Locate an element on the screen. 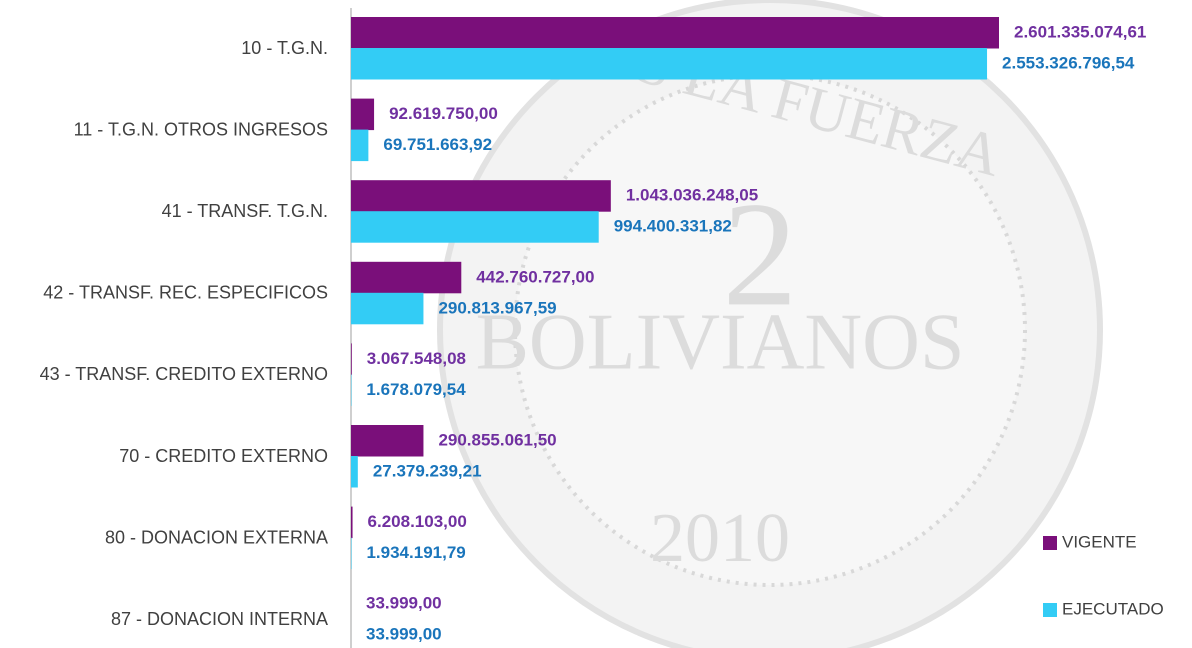 Image resolution: width=1192 pixels, height=648 pixels. value-label: 1.678.079,54 is located at coordinates (416, 389).